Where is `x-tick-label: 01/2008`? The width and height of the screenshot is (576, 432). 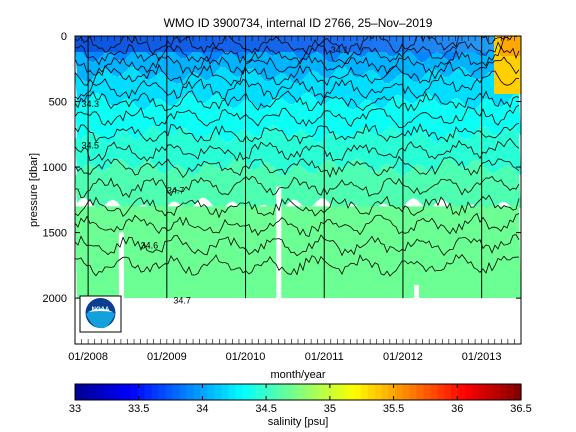
x-tick-label: 01/2008 is located at coordinates (88, 357).